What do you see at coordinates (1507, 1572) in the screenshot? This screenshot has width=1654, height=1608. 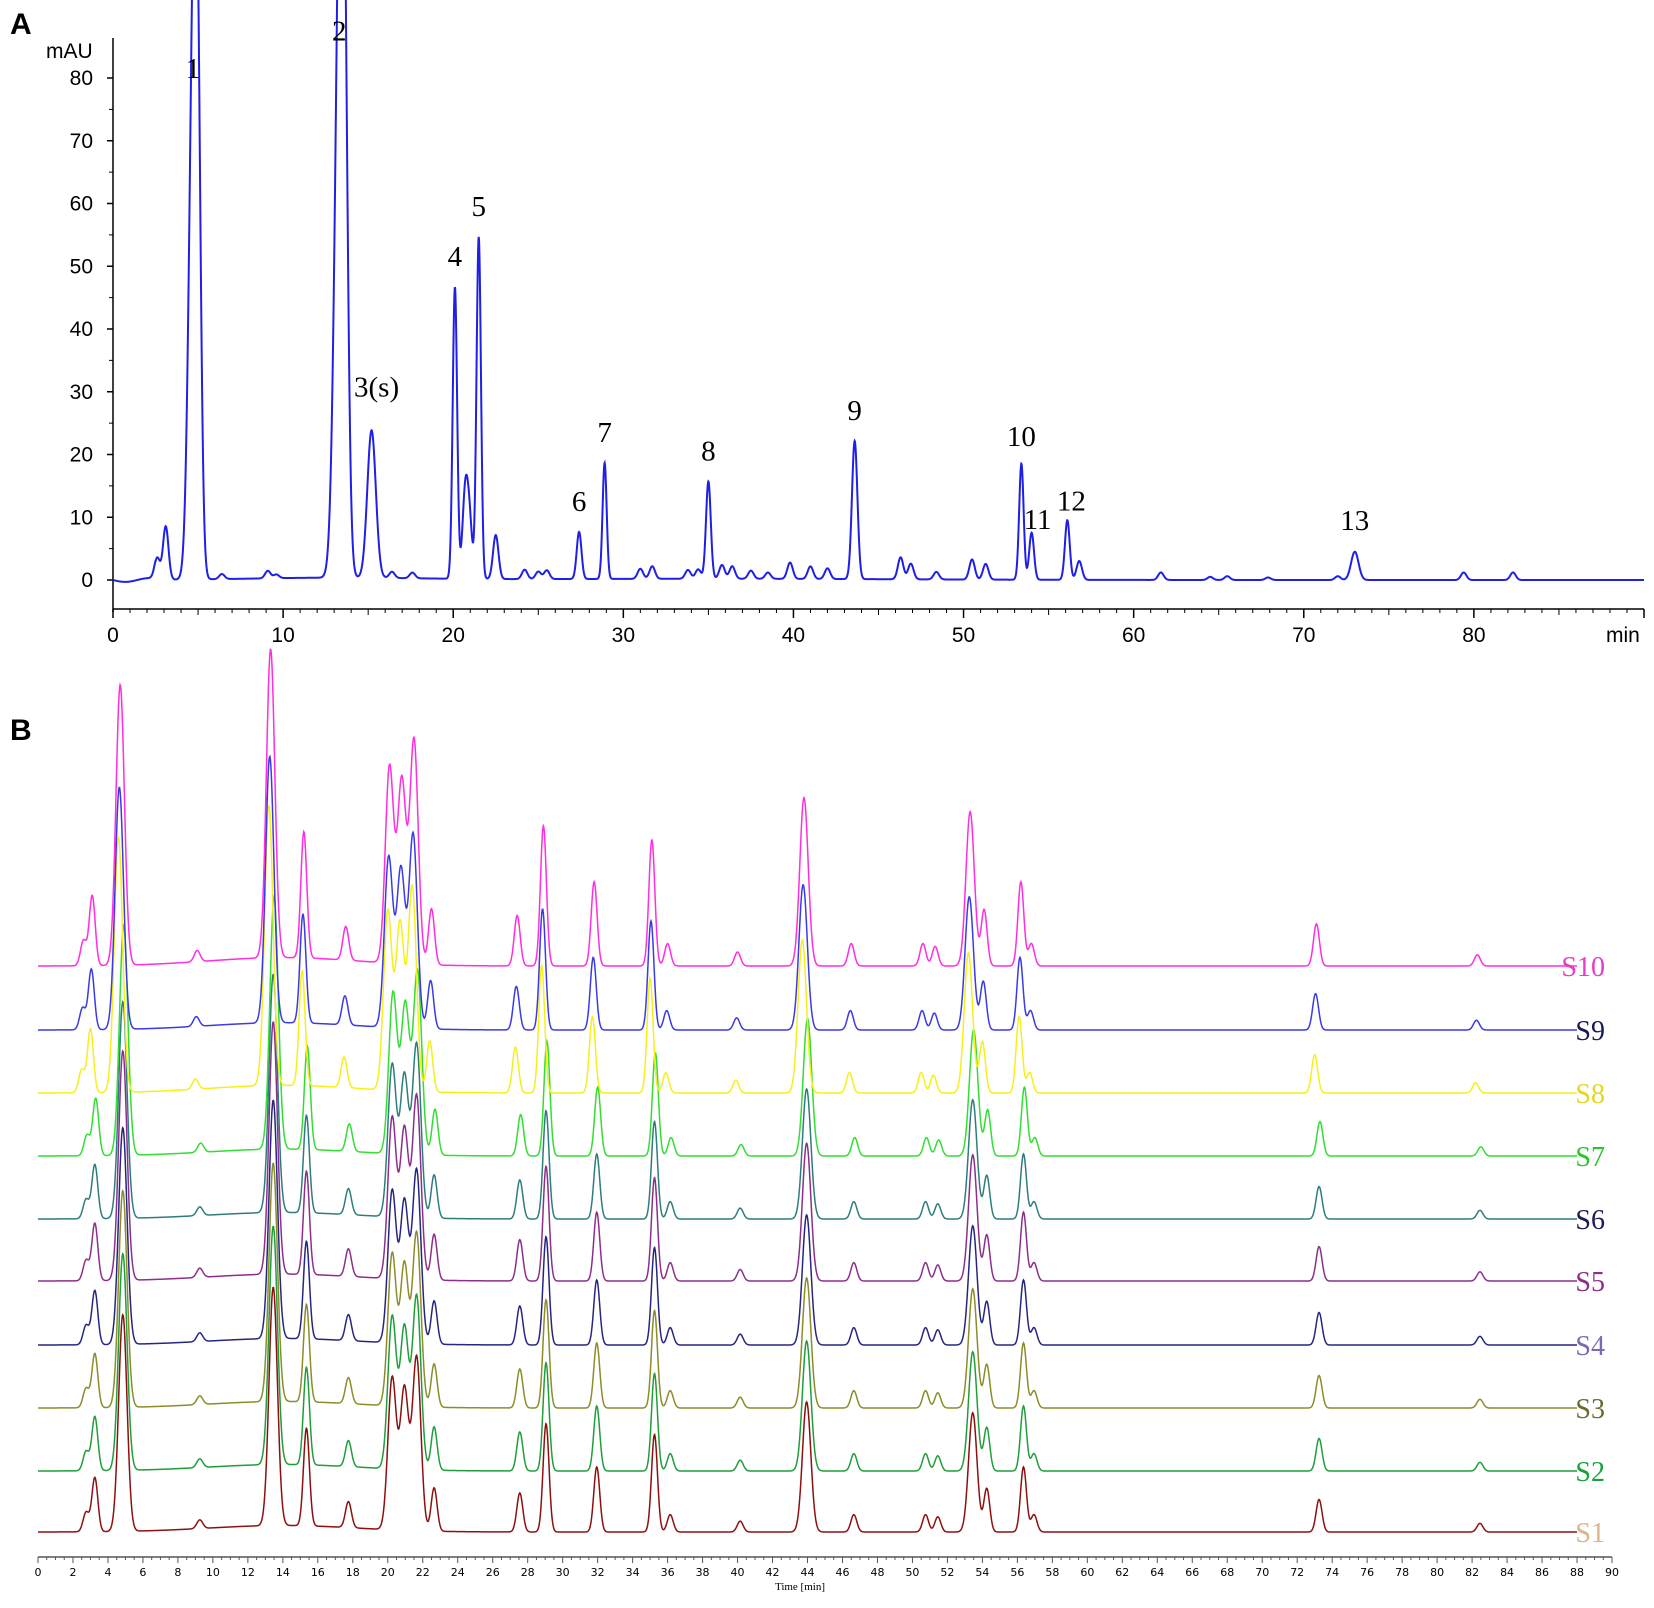 I see `b-x-tick-label: 84` at bounding box center [1507, 1572].